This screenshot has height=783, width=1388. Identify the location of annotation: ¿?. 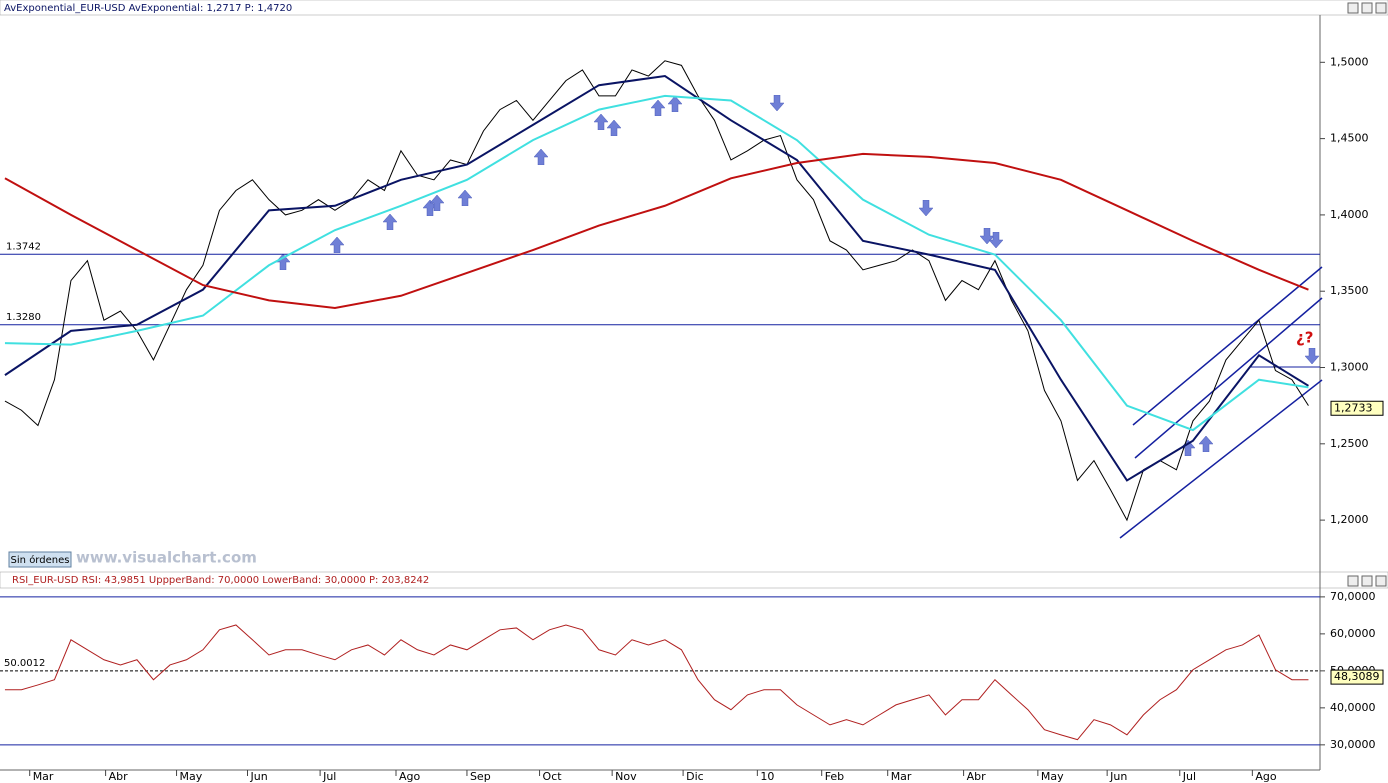
(1304, 338).